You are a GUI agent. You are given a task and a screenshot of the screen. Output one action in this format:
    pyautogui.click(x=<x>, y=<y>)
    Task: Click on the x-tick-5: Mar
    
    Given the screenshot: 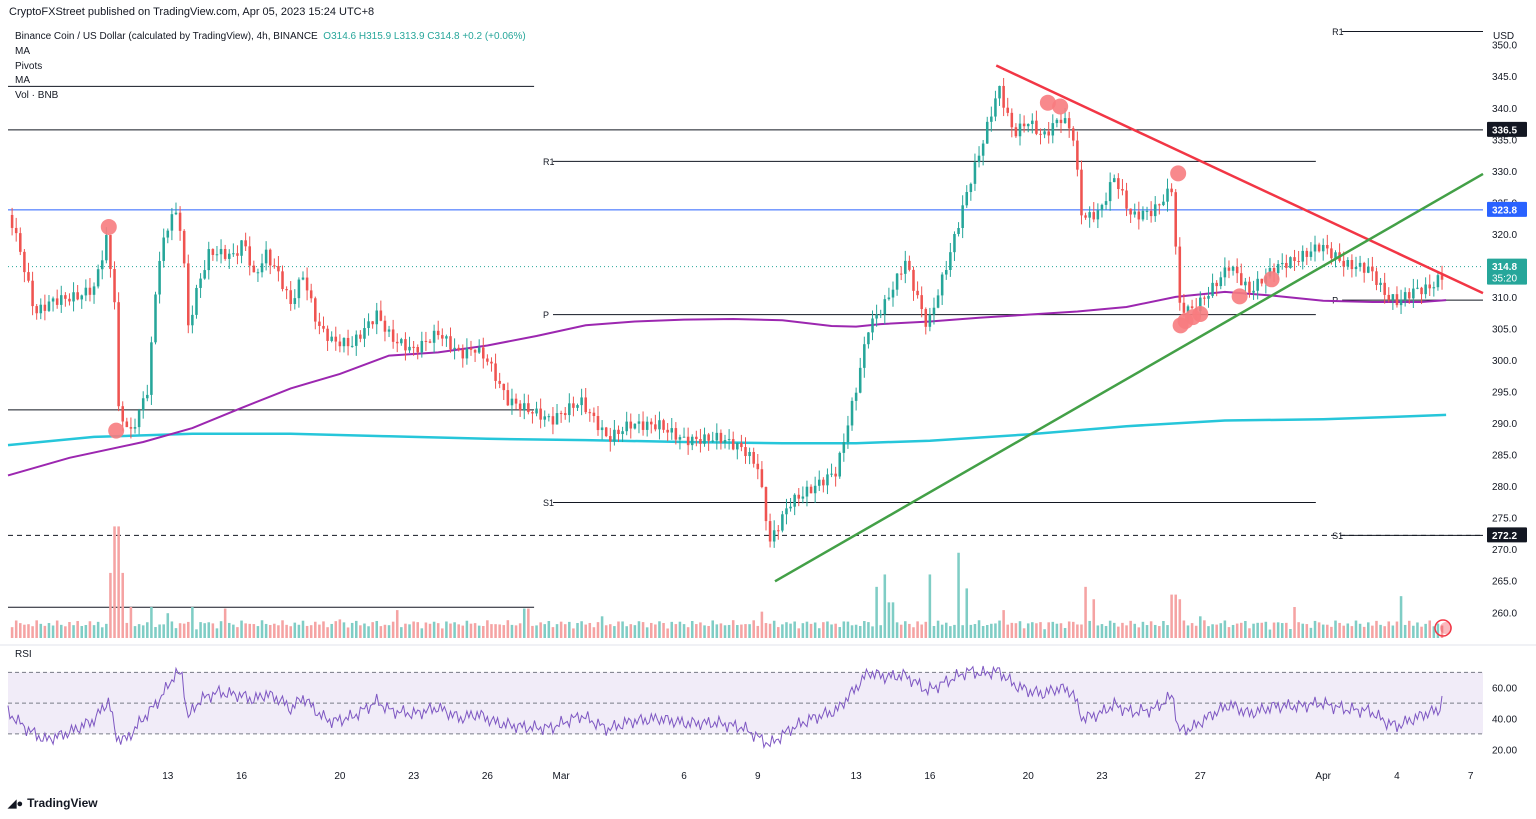 What is the action you would take?
    pyautogui.click(x=562, y=776)
    